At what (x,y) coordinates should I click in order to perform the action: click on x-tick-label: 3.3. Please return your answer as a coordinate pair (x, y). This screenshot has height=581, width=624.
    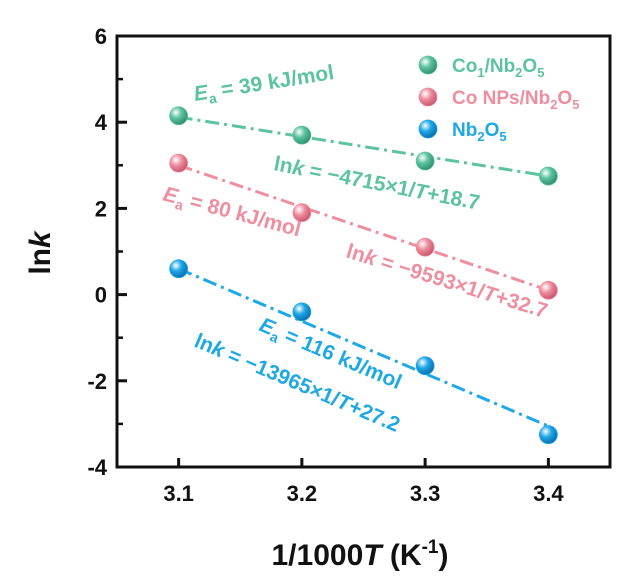
    Looking at the image, I should click on (425, 493).